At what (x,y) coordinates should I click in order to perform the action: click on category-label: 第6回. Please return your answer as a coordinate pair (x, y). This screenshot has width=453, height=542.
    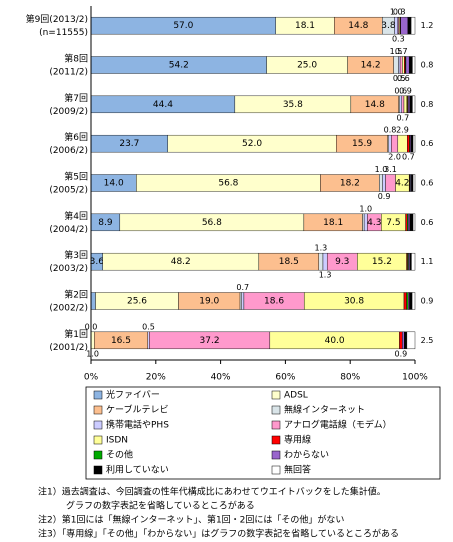
    Looking at the image, I should click on (76, 137).